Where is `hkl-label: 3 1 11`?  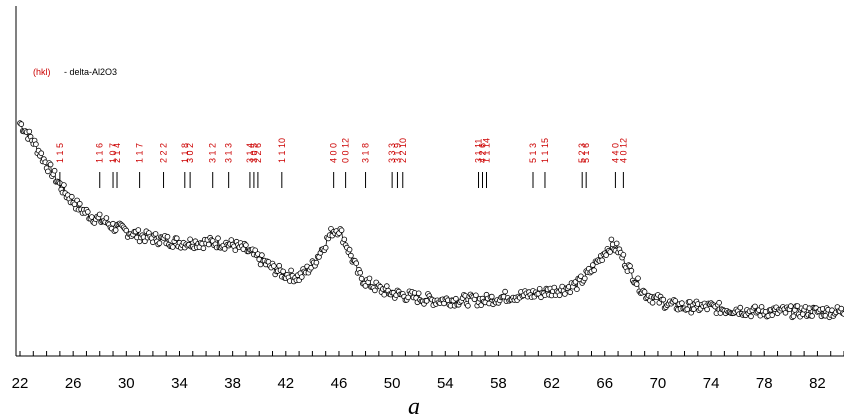 hkl-label: 3 1 11 is located at coordinates (479, 151).